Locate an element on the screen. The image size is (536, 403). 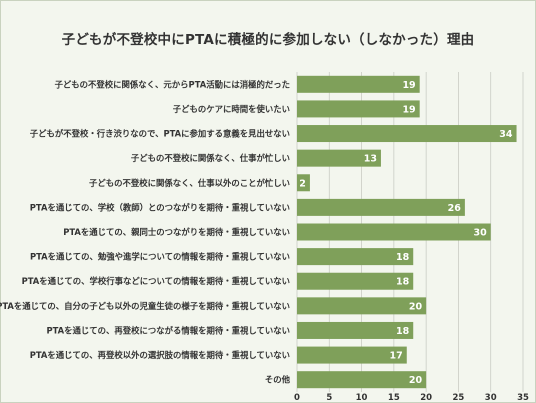
category-label: 子どもが不登校・行き渋りなので、PTAに参加する意義を見出せない is located at coordinates (160, 134).